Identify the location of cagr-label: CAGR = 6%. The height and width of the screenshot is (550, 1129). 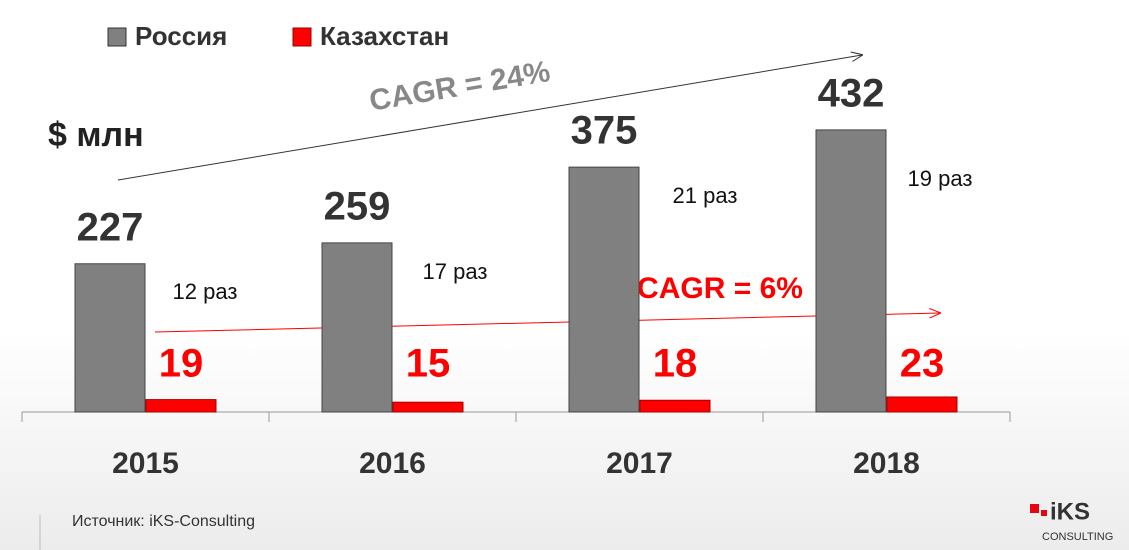
(720, 288).